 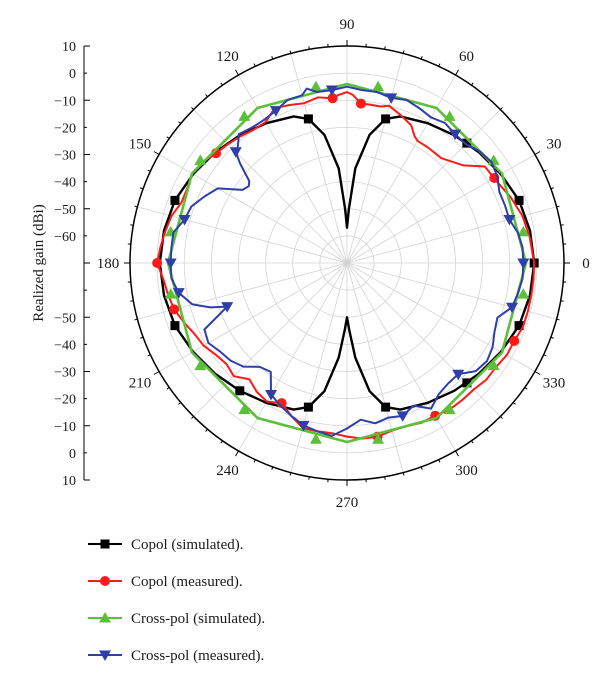 What do you see at coordinates (65, 210) in the screenshot?
I see `r-tick-label: −50` at bounding box center [65, 210].